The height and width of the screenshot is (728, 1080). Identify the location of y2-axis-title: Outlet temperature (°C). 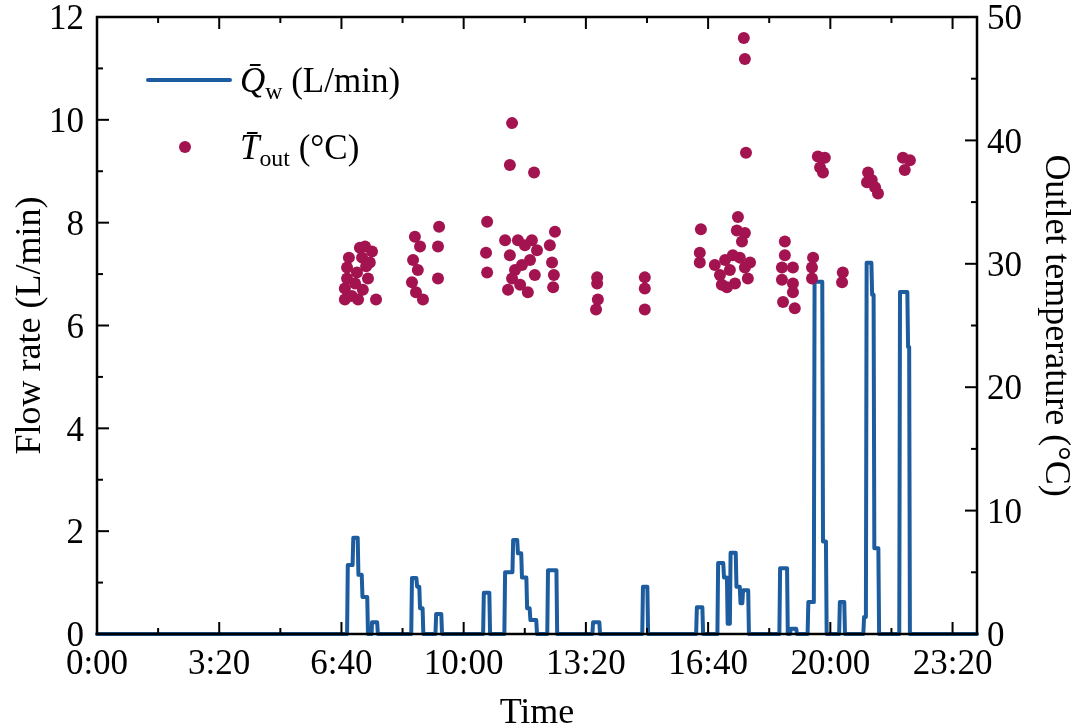
(1058, 325).